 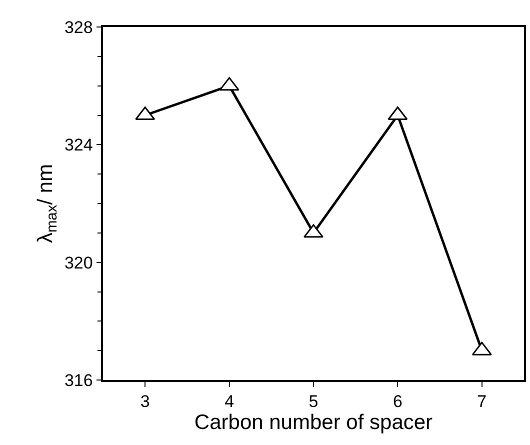 I want to click on point, so click(x=314, y=231).